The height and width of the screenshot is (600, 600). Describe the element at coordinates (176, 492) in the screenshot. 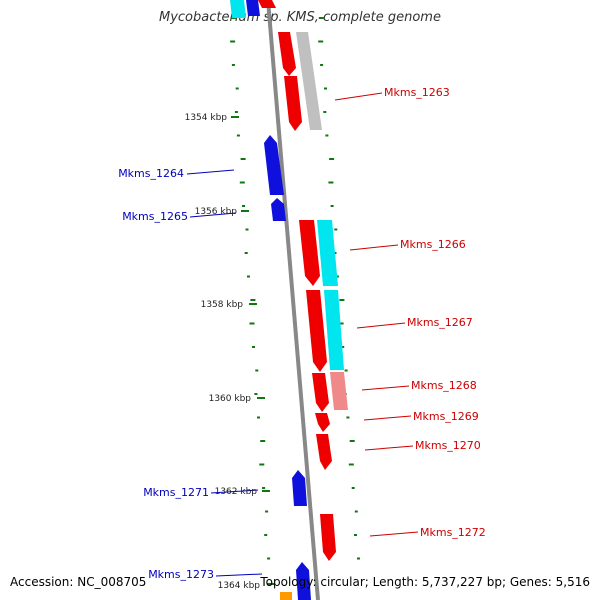

I see `gene-label-mkms-1271: Mkms_1271` at that location.